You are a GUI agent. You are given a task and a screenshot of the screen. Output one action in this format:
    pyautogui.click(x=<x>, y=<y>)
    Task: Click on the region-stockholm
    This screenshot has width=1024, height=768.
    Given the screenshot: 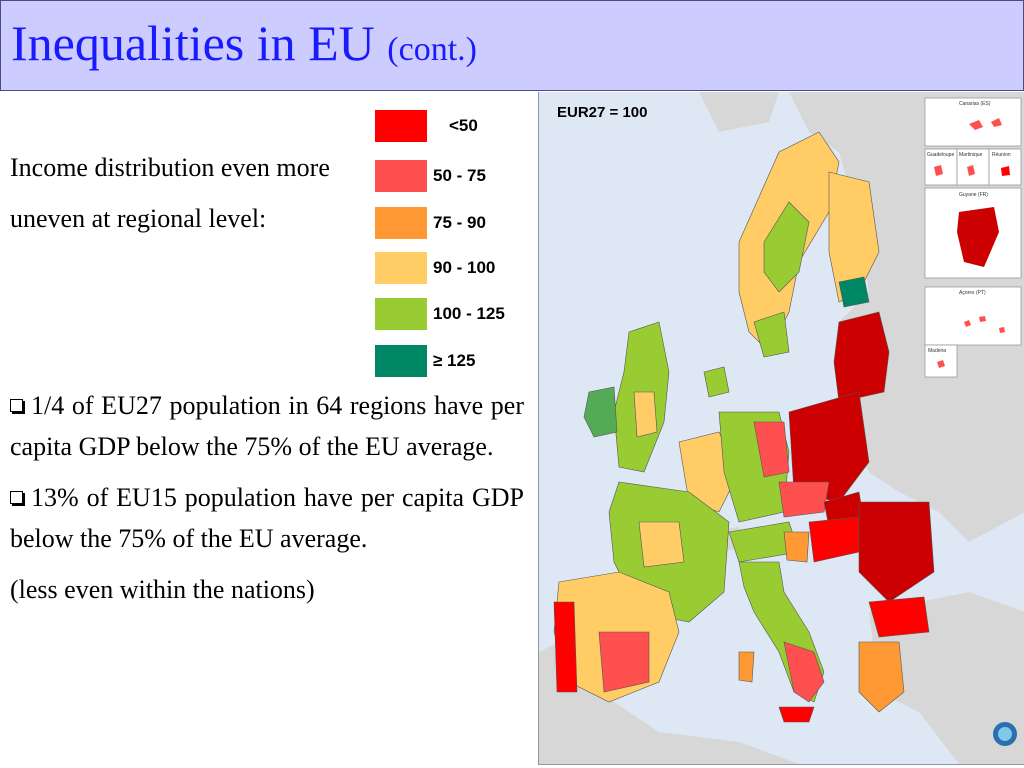 What is the action you would take?
    pyautogui.click(x=771, y=334)
    